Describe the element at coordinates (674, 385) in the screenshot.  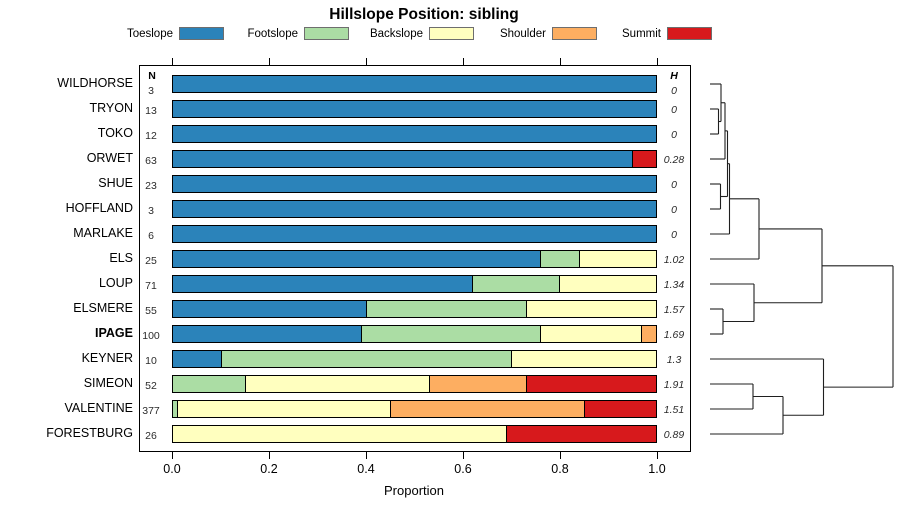
I see `h-value: 1.91` at that location.